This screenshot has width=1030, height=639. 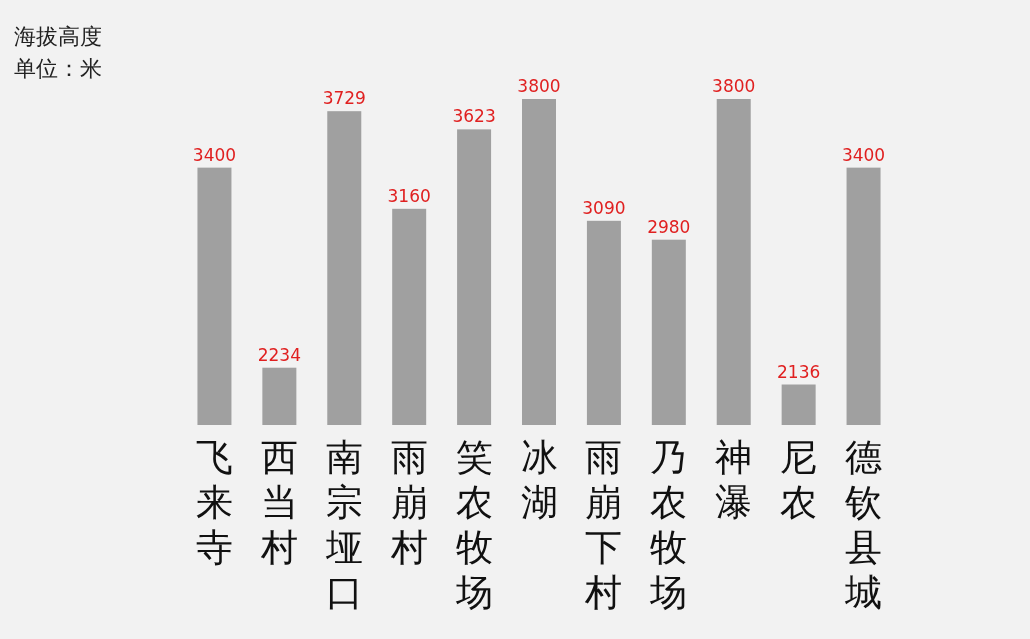 What do you see at coordinates (734, 480) in the screenshot?
I see `x-tick-label: 神瀑` at bounding box center [734, 480].